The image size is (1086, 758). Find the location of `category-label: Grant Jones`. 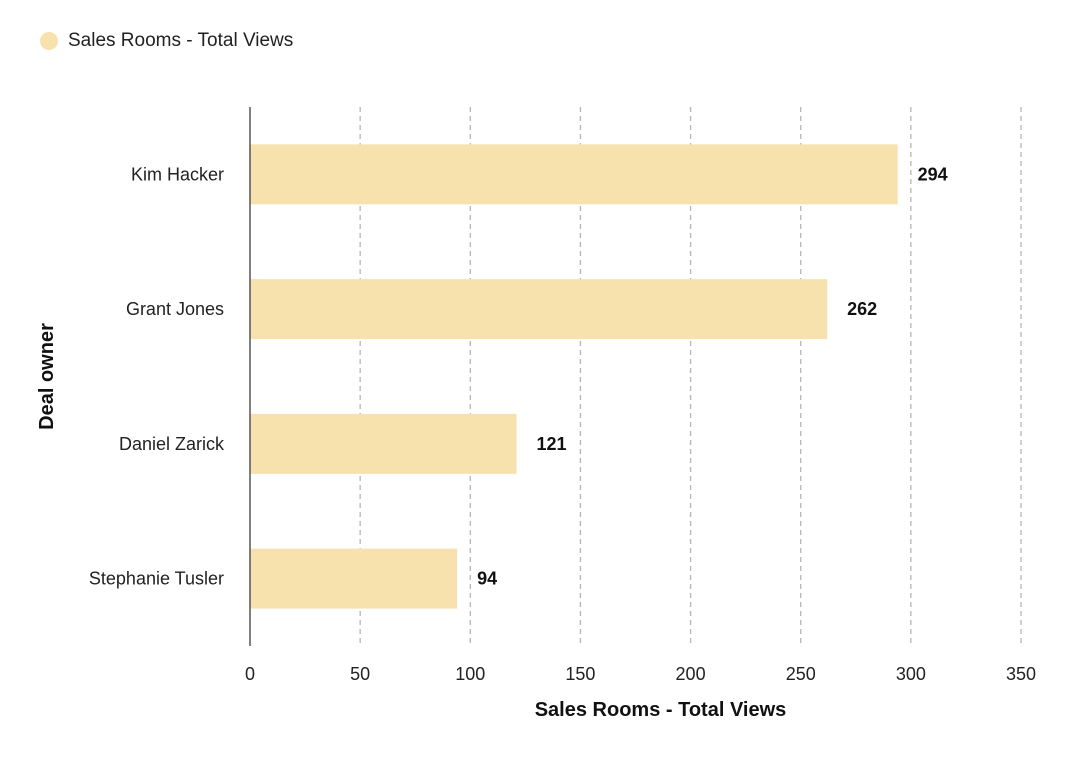

category-label: Grant Jones is located at coordinates (175, 309).